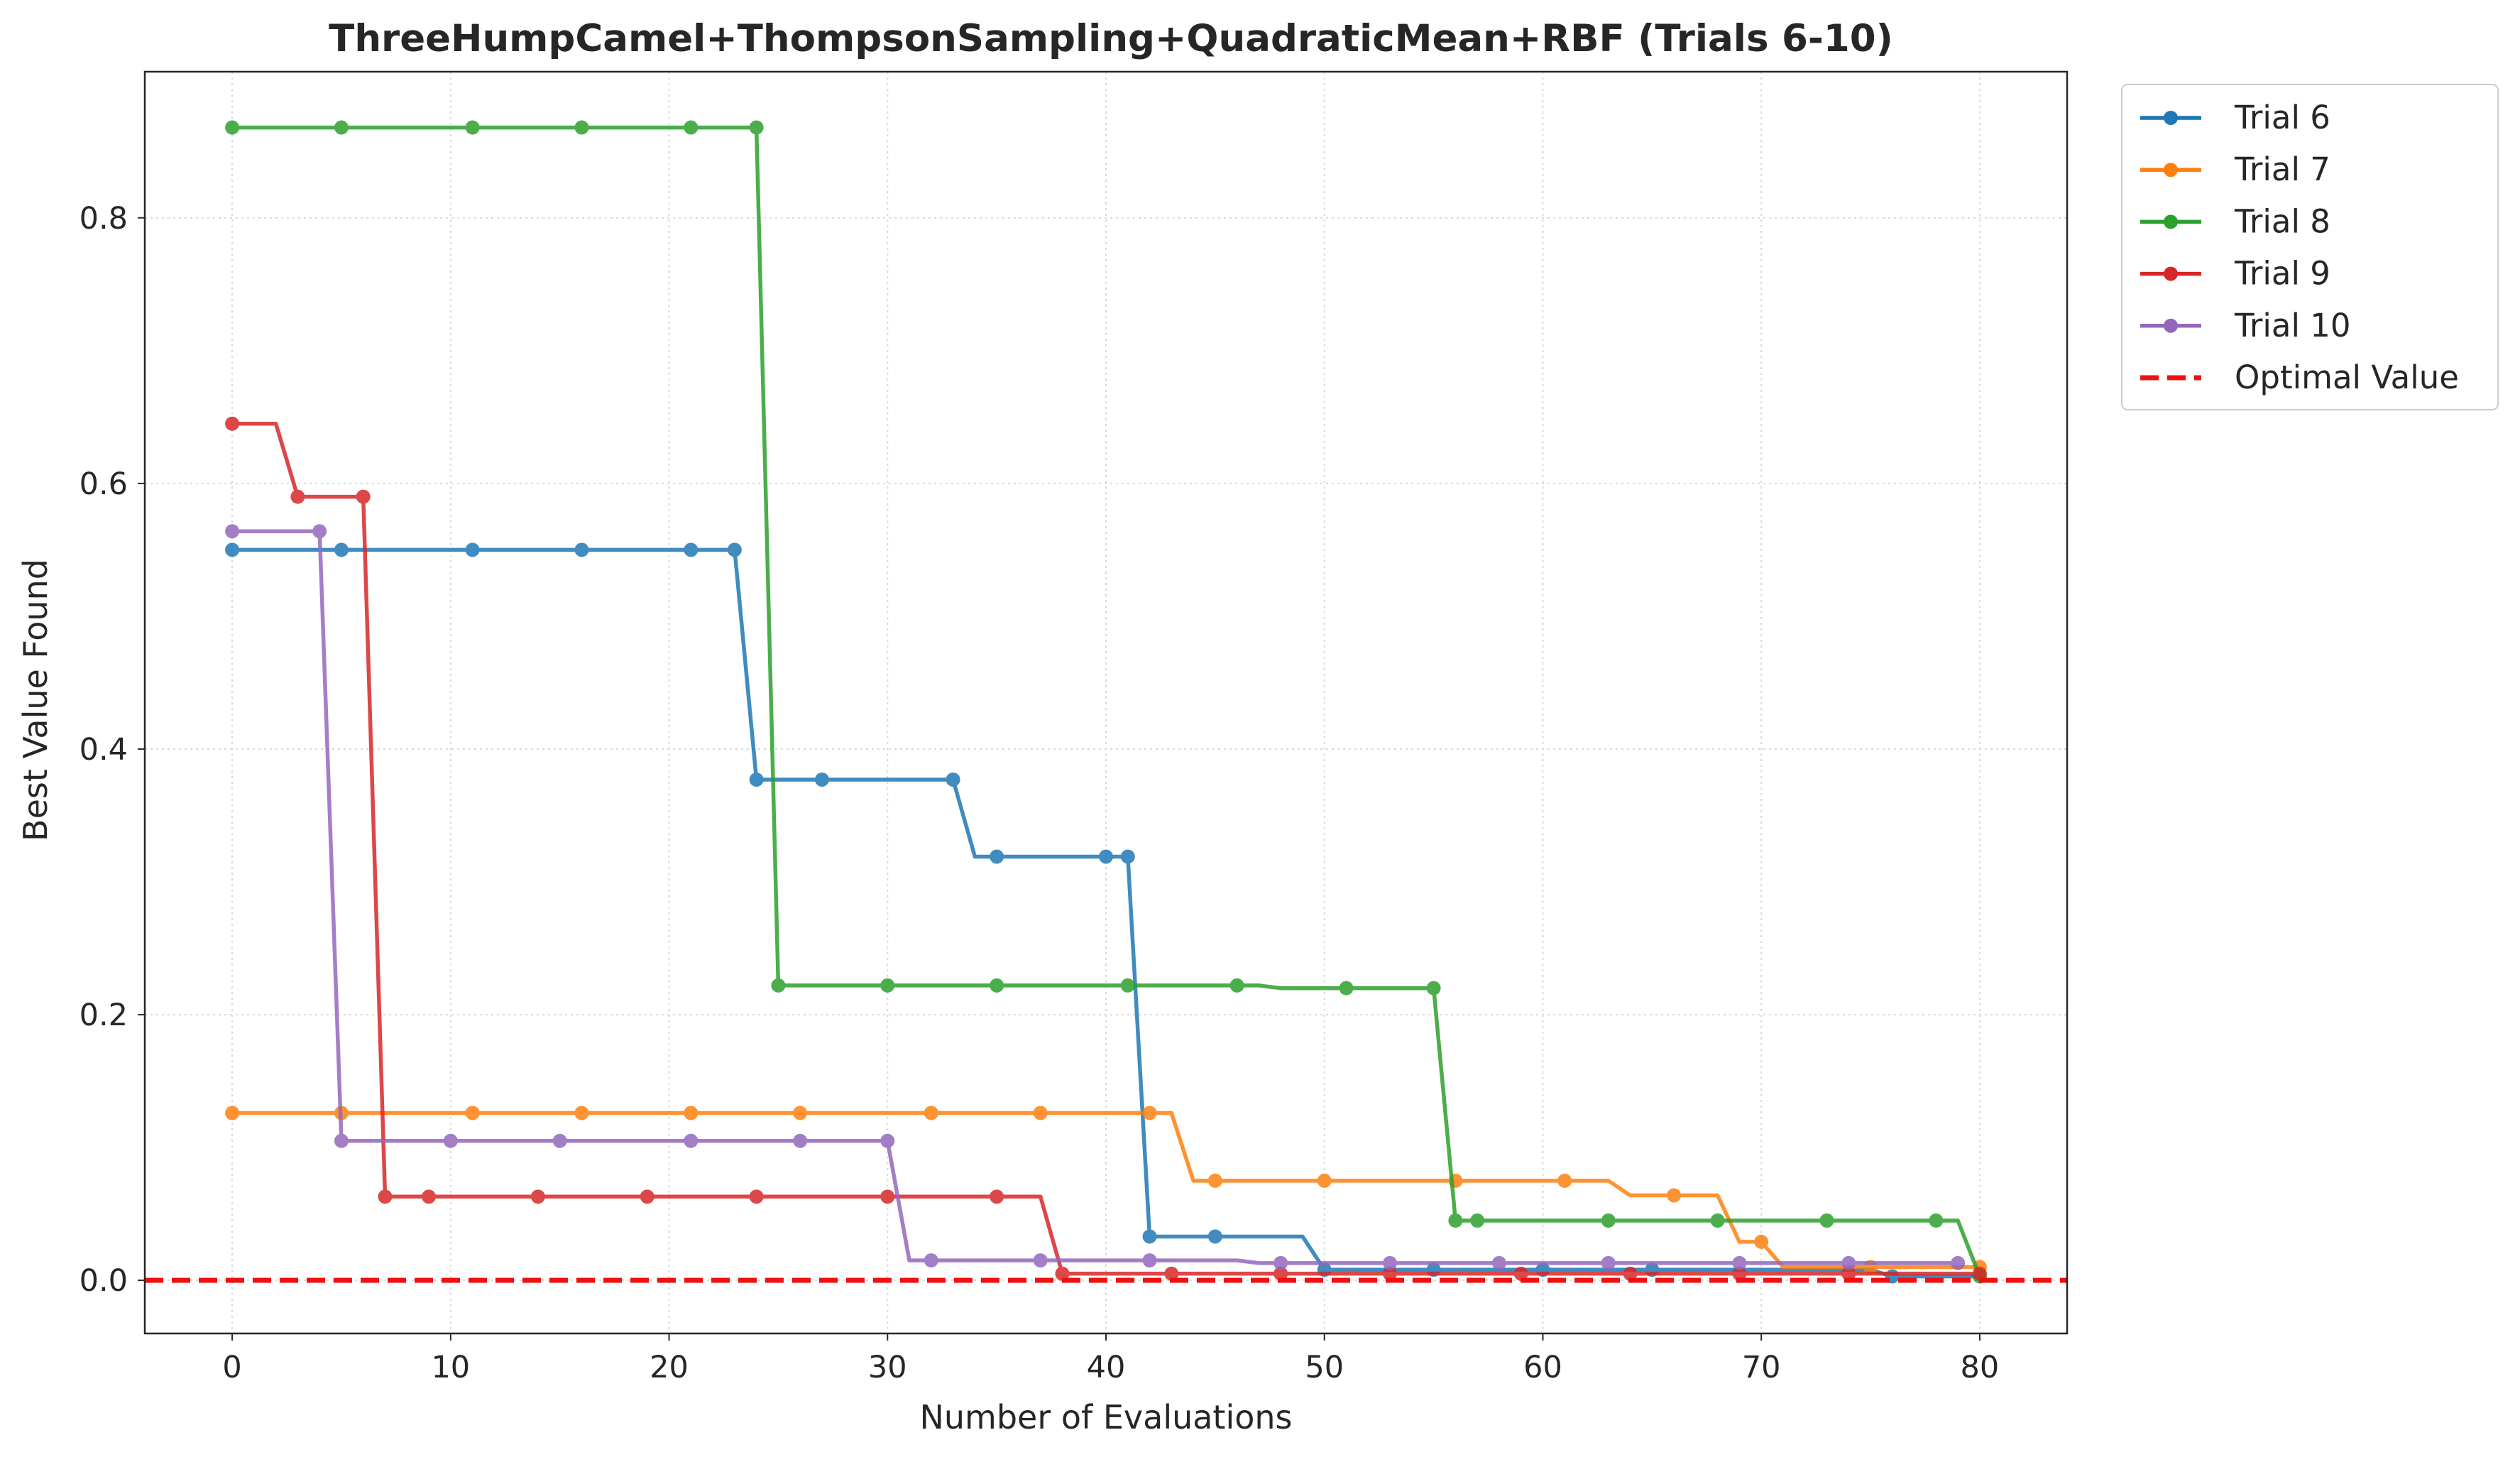  I want to click on x-tick-label: 30, so click(888, 1367).